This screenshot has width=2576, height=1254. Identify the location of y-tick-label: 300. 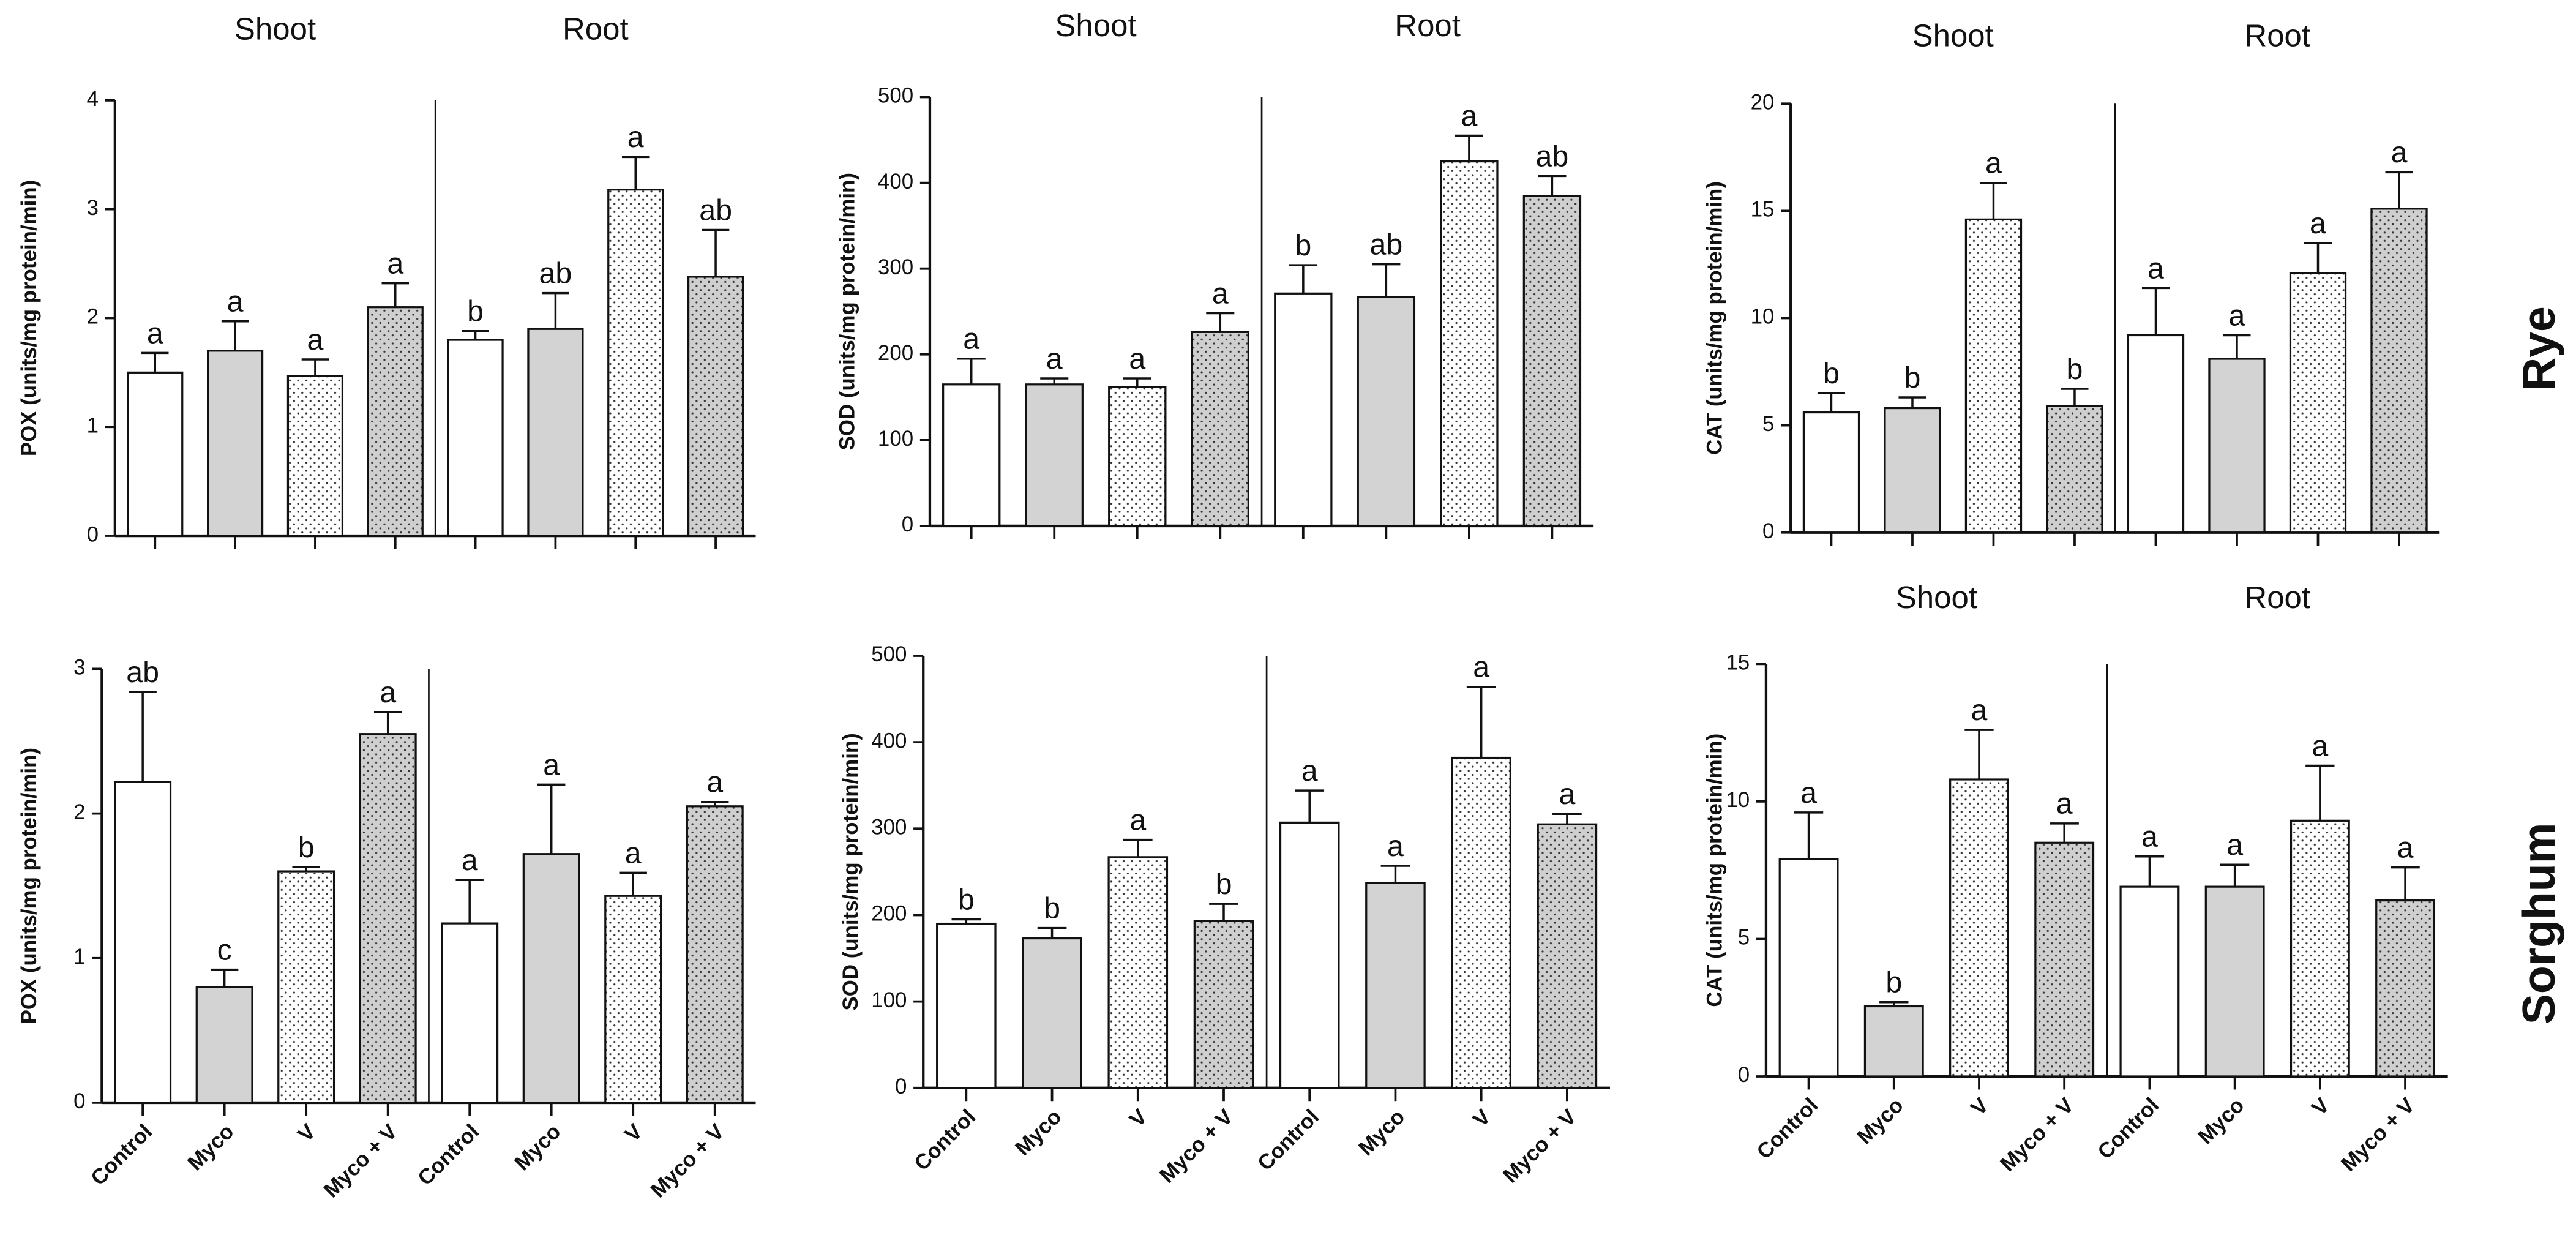
(896, 267).